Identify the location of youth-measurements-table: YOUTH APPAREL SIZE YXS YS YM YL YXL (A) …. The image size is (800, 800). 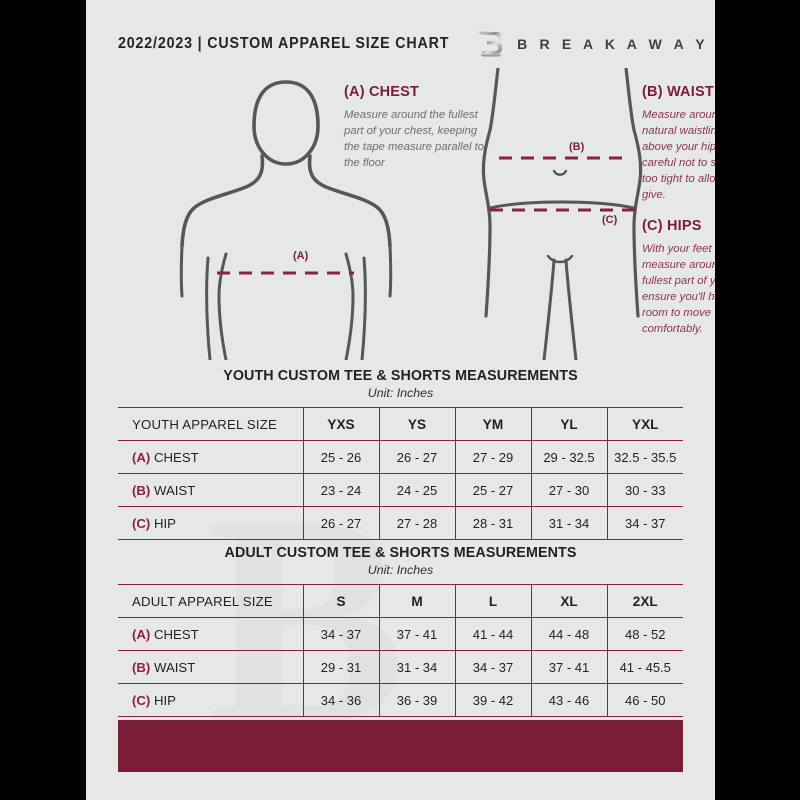
(400, 473).